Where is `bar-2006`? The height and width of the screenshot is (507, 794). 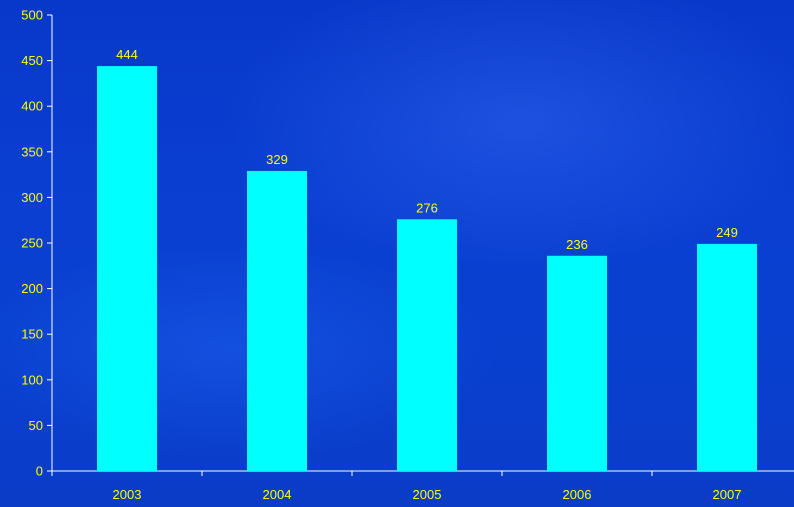 bar-2006 is located at coordinates (577, 363).